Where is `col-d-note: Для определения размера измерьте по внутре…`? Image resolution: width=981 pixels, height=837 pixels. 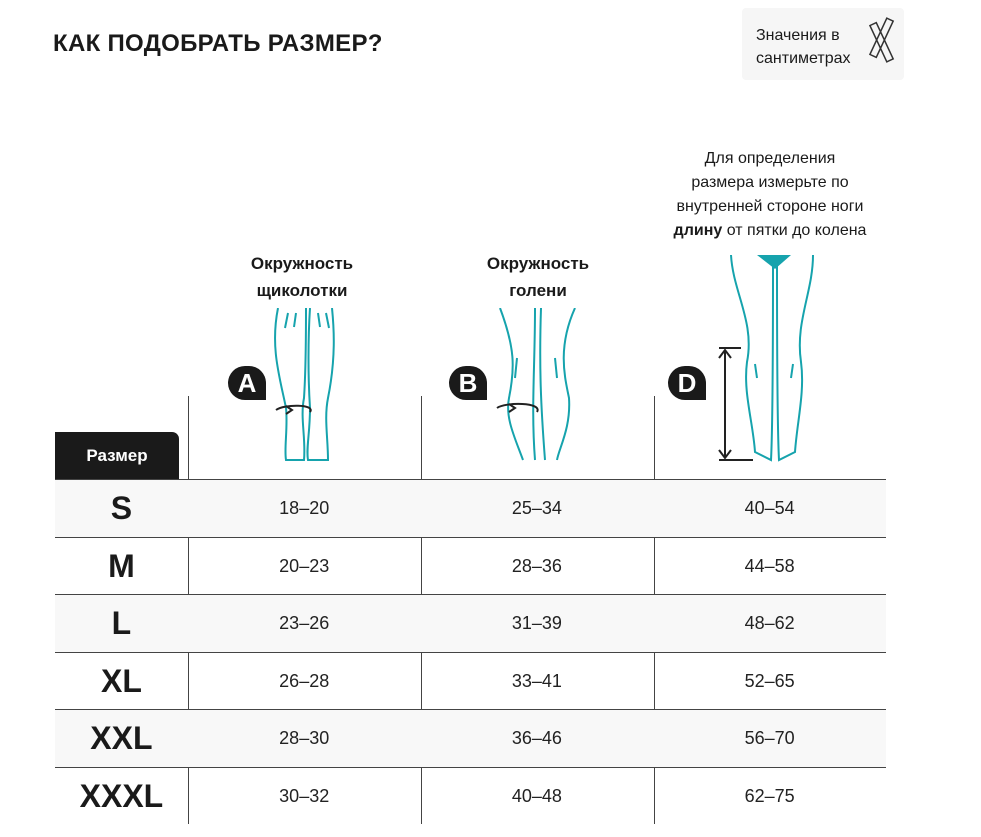 col-d-note: Для определения размера измерьте по внутре… is located at coordinates (770, 194).